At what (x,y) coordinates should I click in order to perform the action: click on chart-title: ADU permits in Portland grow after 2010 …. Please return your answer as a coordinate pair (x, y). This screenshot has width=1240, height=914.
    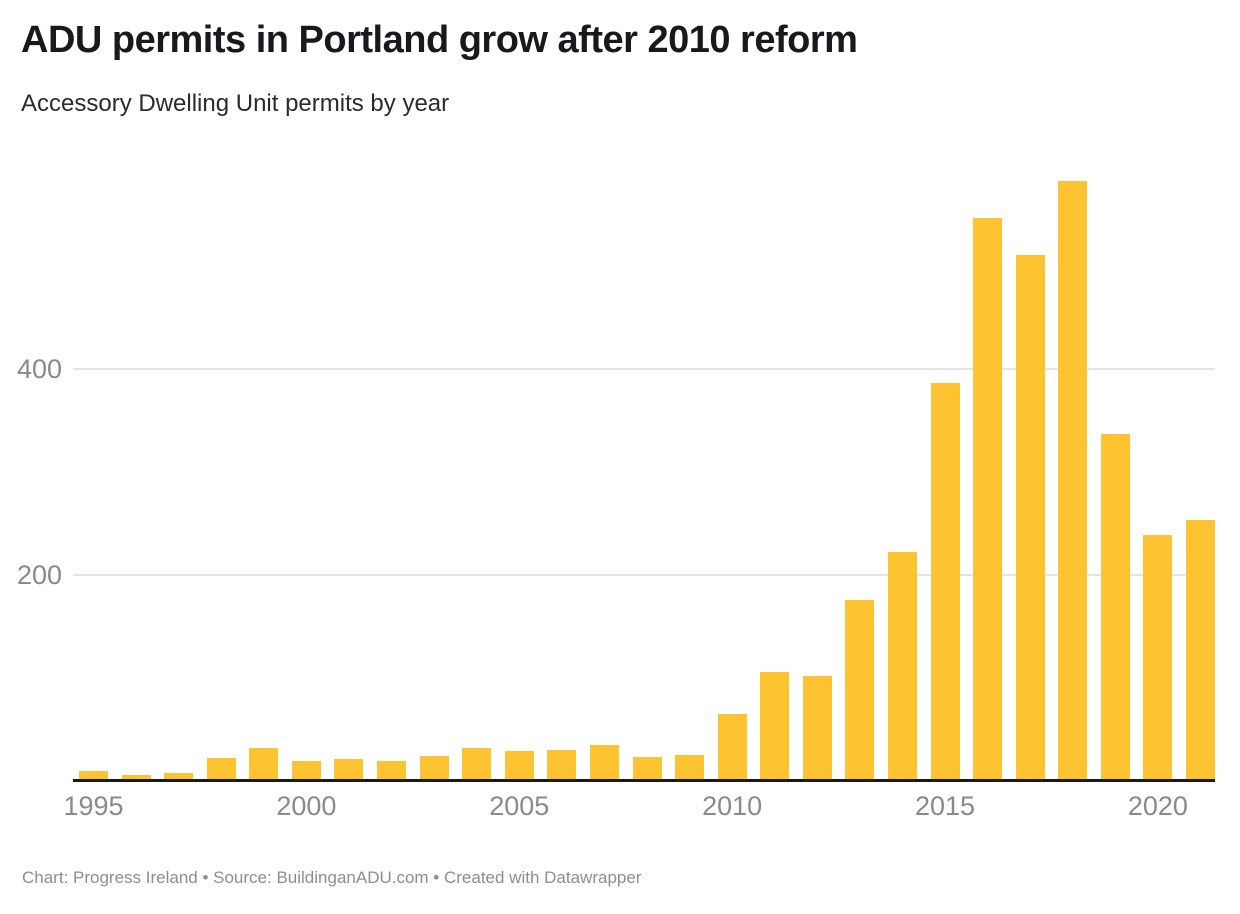
    Looking at the image, I should click on (439, 40).